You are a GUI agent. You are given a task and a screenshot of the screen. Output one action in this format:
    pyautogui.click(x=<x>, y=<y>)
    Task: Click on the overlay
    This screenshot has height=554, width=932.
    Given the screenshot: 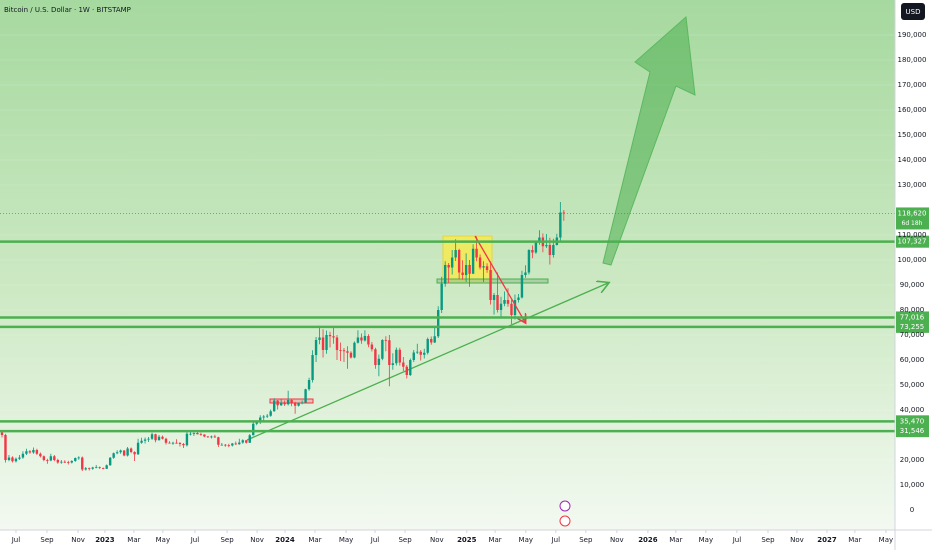 What is the action you would take?
    pyautogui.click(x=499, y=278)
    